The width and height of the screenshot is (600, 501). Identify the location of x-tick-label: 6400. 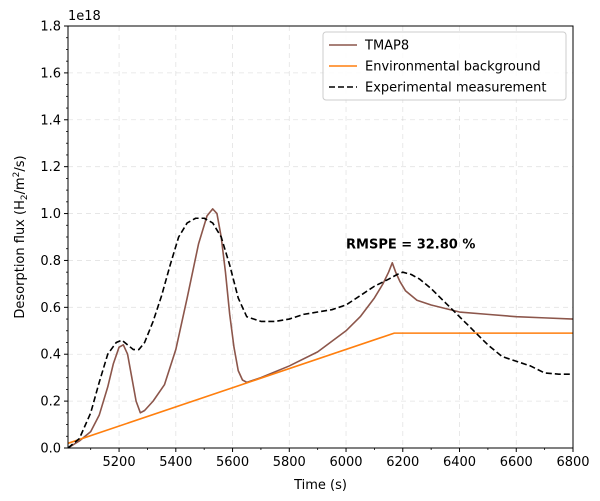
(459, 462).